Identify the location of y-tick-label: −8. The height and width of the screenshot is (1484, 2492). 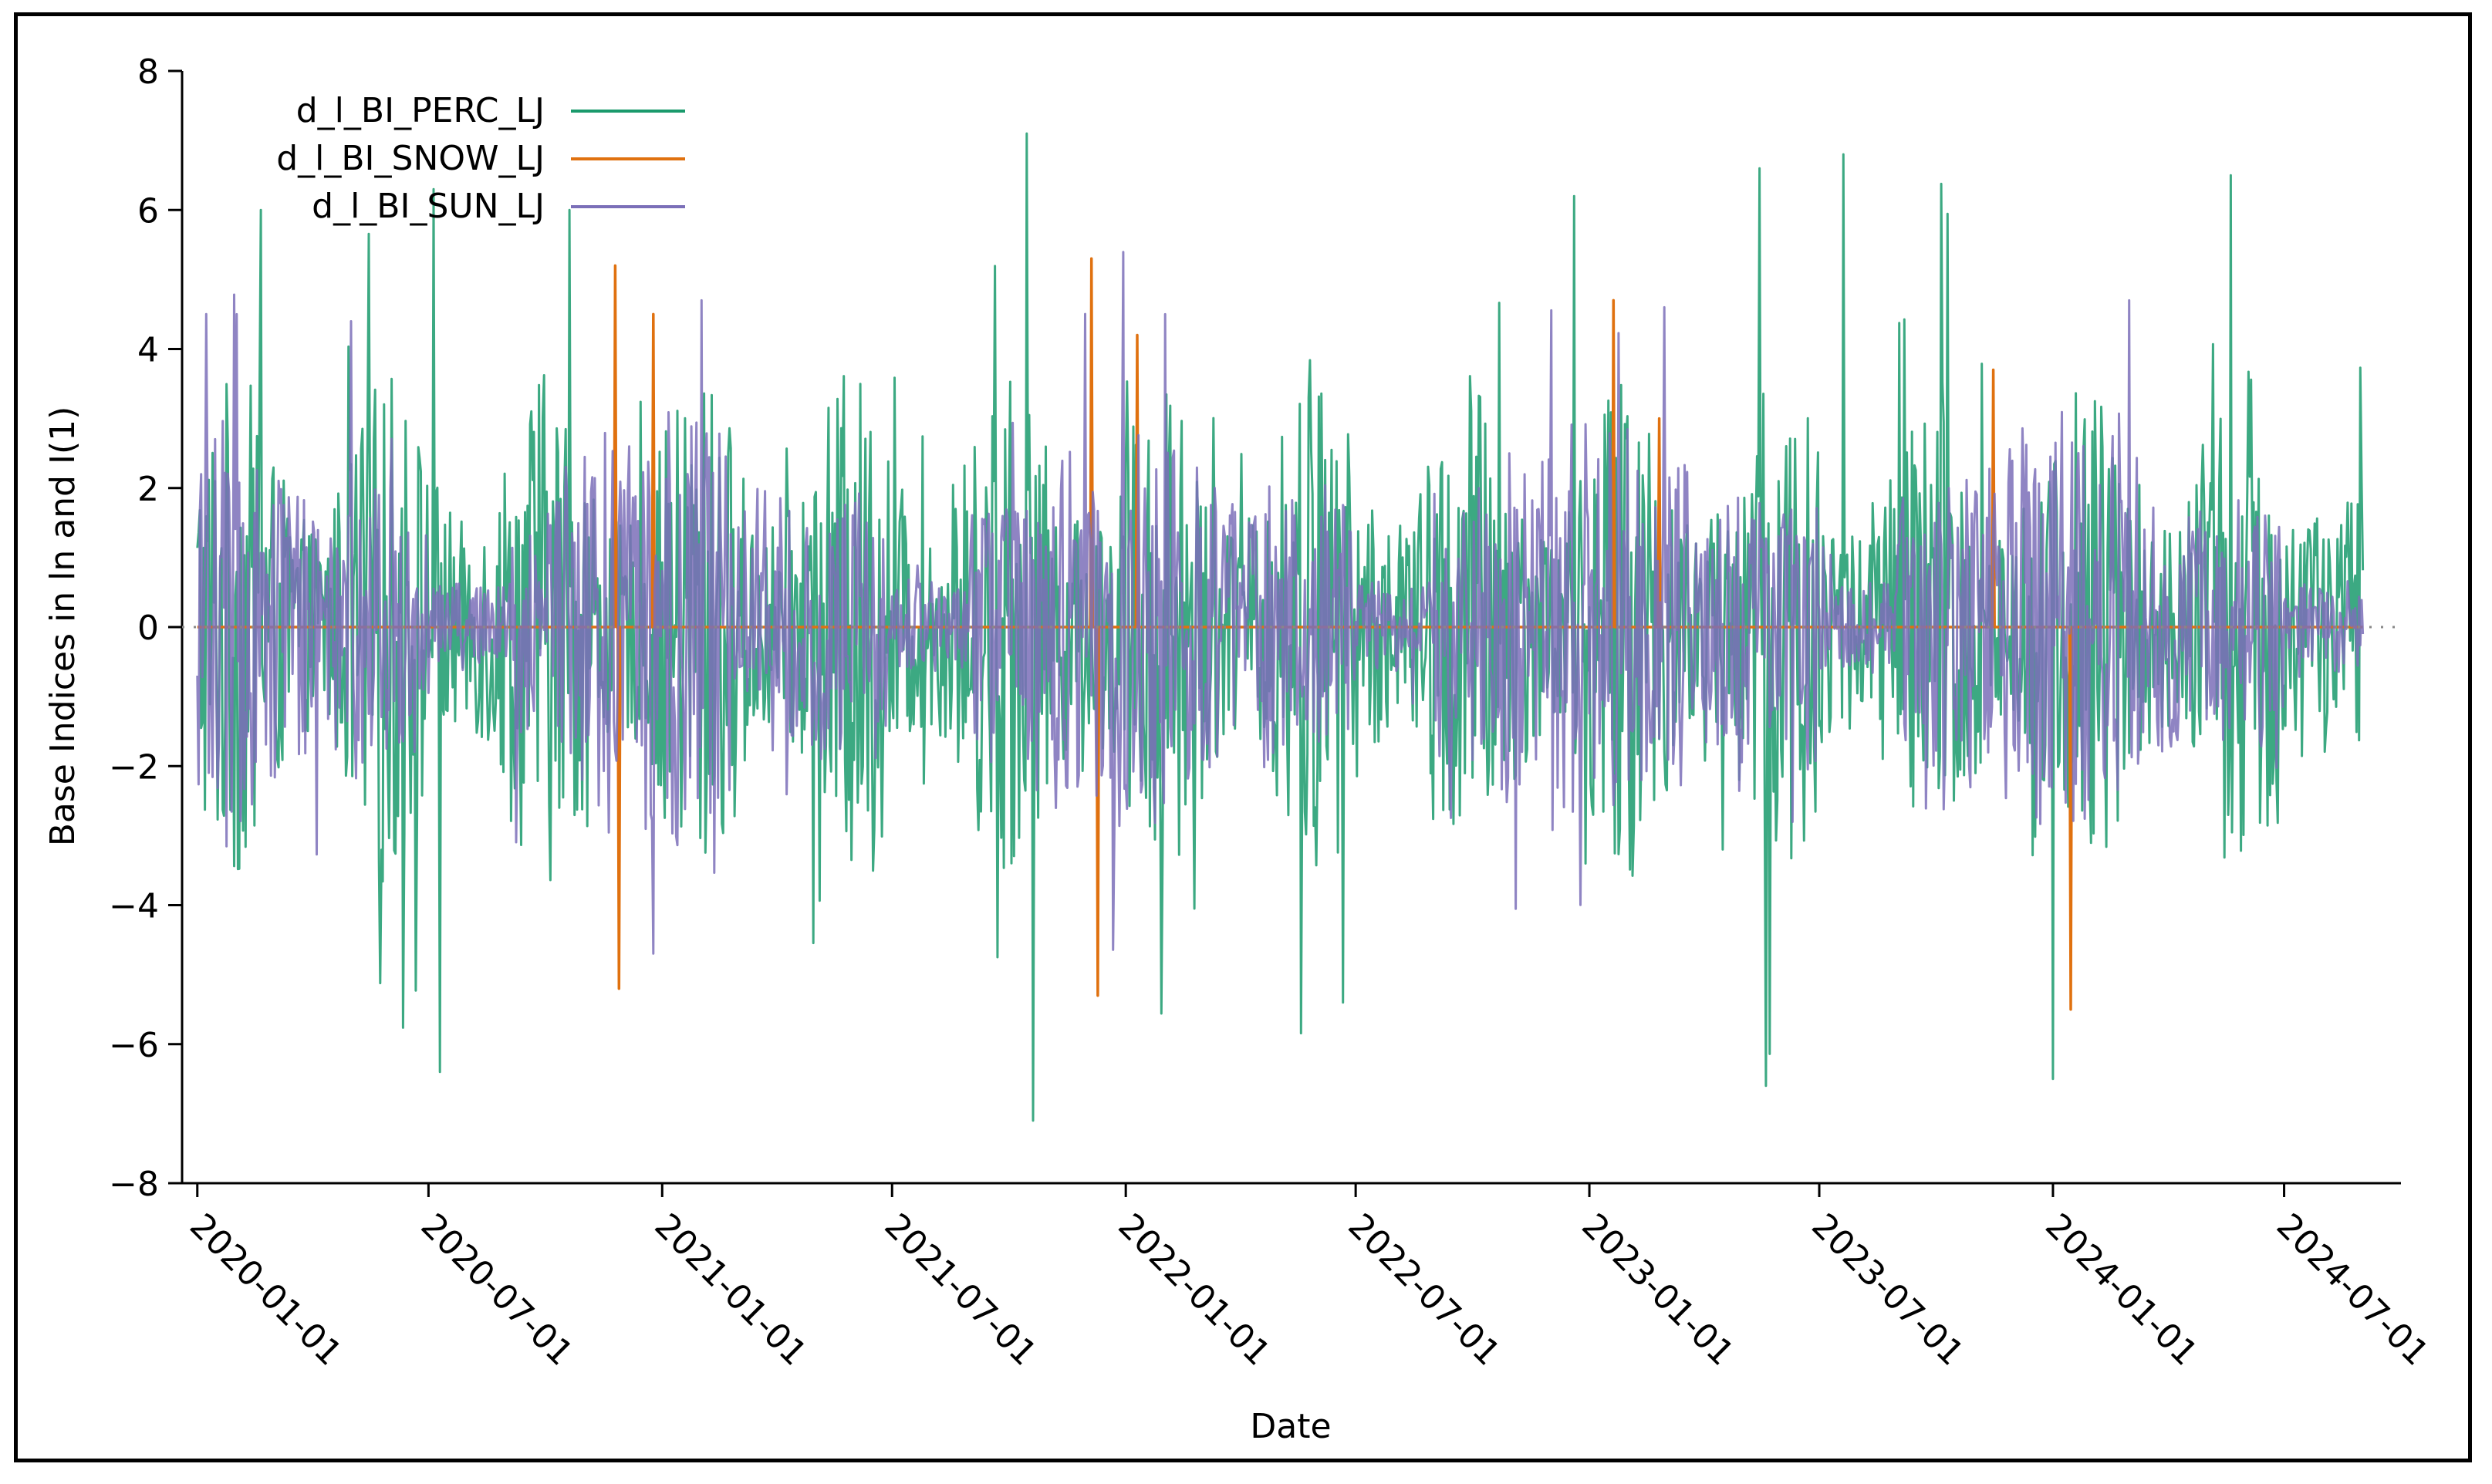
(134, 1184).